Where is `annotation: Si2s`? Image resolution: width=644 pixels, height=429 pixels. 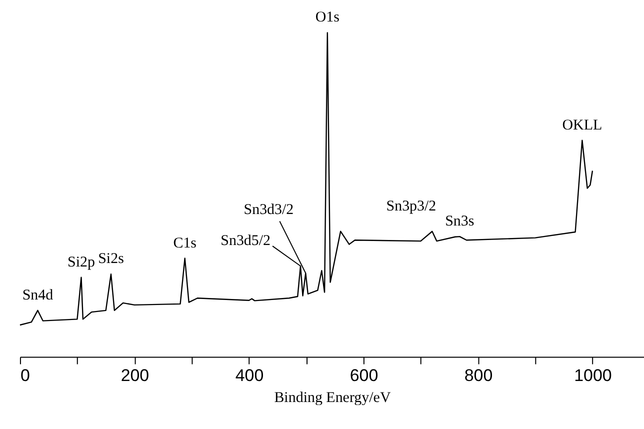
annotation: Si2s is located at coordinates (111, 259).